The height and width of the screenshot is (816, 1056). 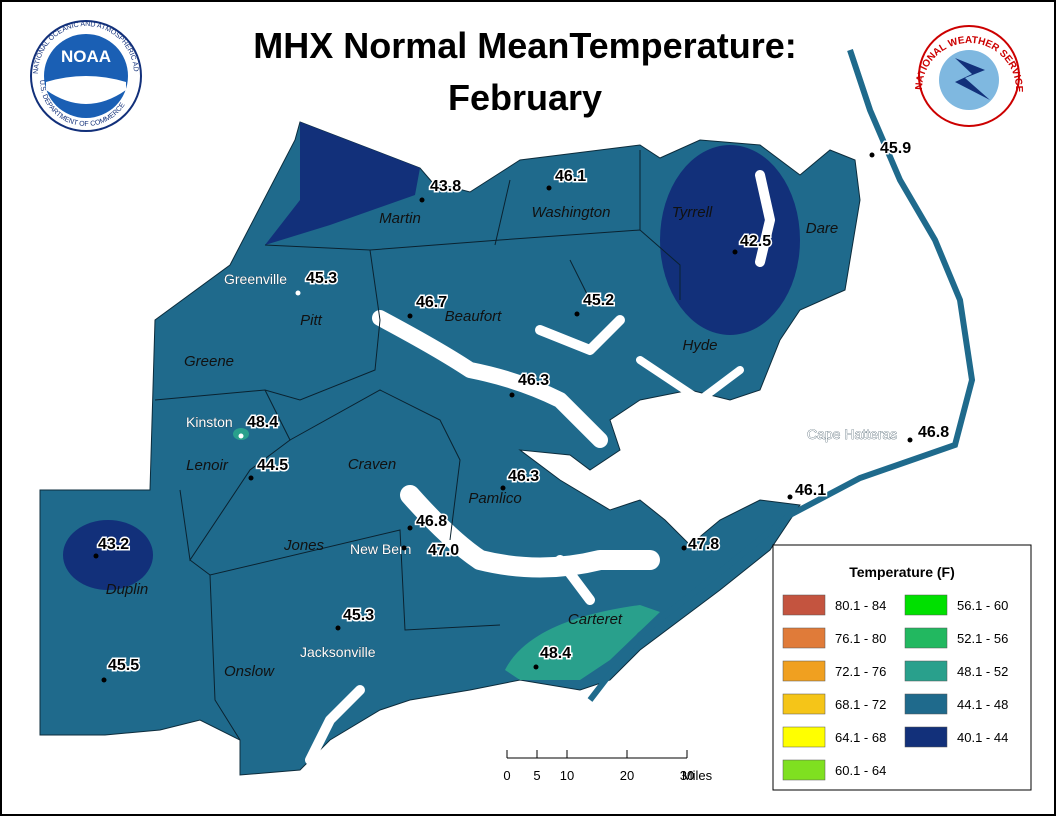 What do you see at coordinates (571, 212) in the screenshot?
I see `county-label: Washington` at bounding box center [571, 212].